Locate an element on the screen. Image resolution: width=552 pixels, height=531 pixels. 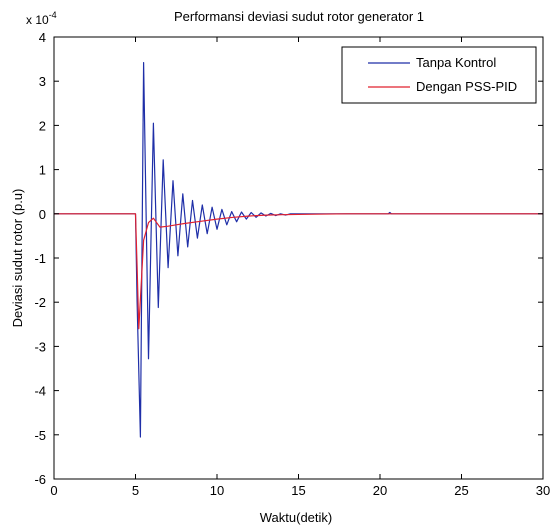
legend: Tanpa Kontrol Dengan PSS-PID is located at coordinates (439, 75).